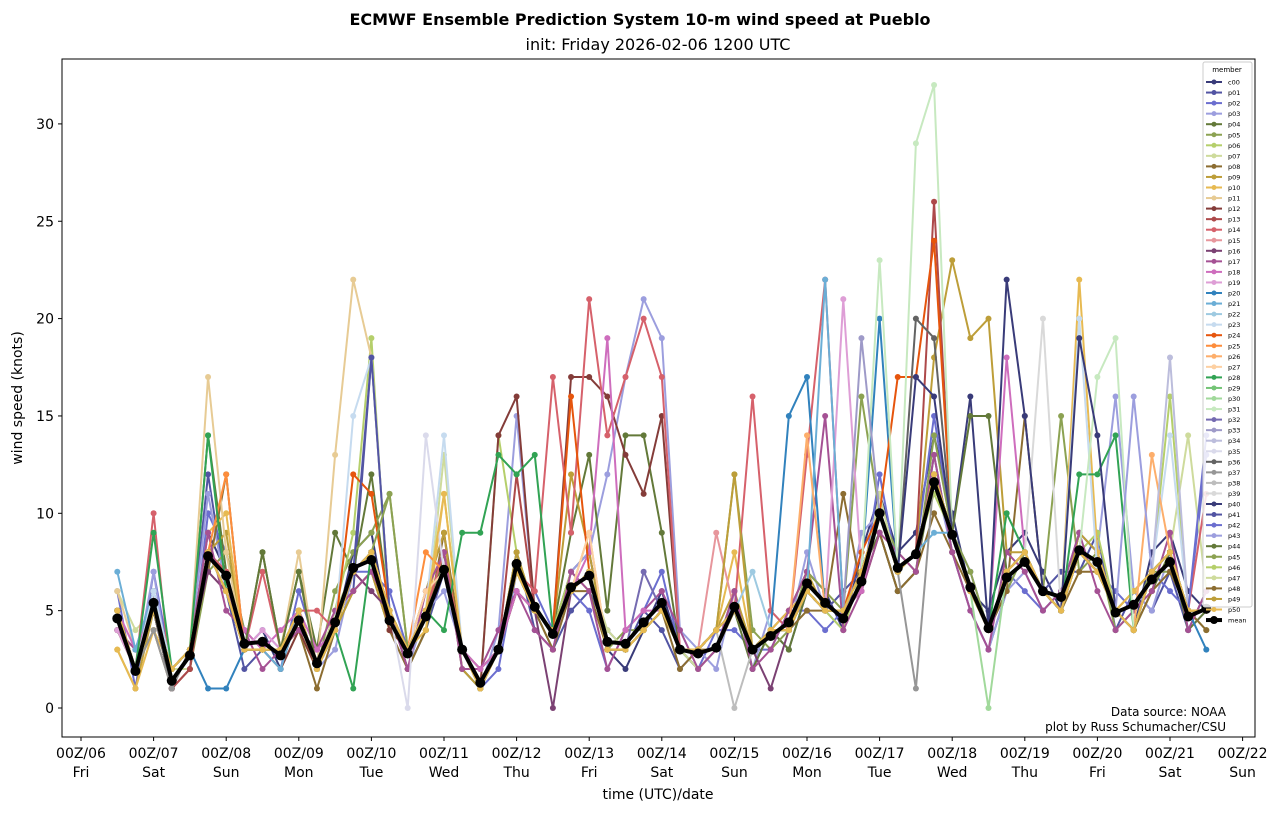 This screenshot has height=816, width=1276. What do you see at coordinates (1223, 431) in the screenshot?
I see `legend-item-p33: p33` at bounding box center [1223, 431].